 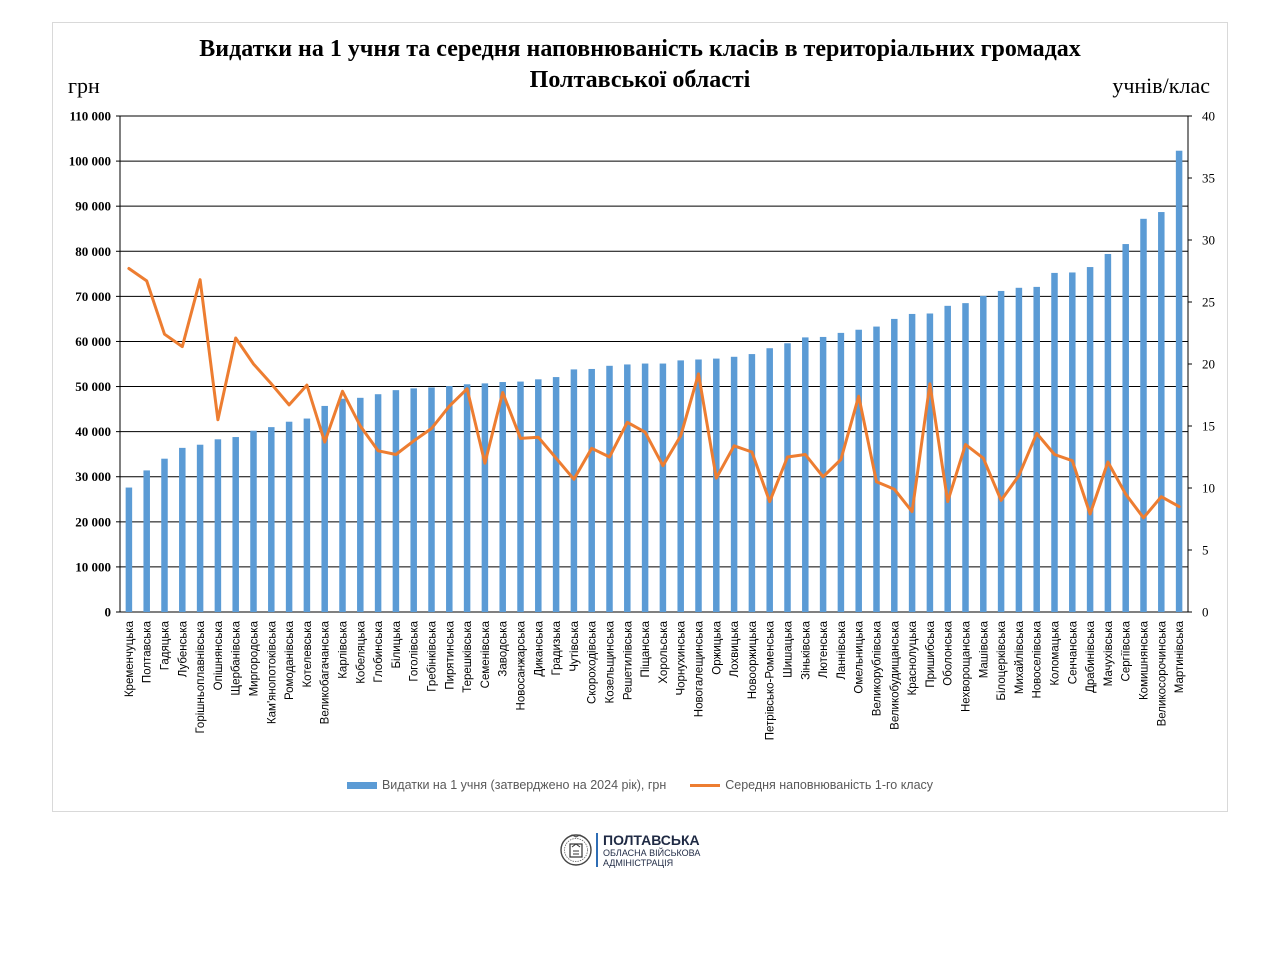 What do you see at coordinates (93, 341) in the screenshot?
I see `left-tick-label: 60 000` at bounding box center [93, 341].